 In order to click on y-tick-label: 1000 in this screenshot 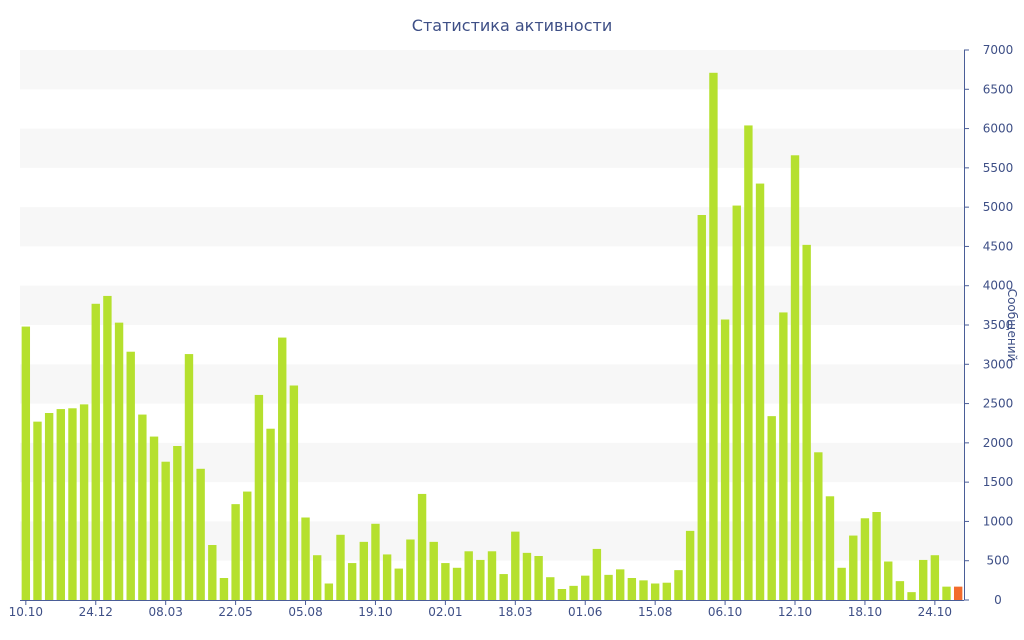, I will do `click(998, 521)`.